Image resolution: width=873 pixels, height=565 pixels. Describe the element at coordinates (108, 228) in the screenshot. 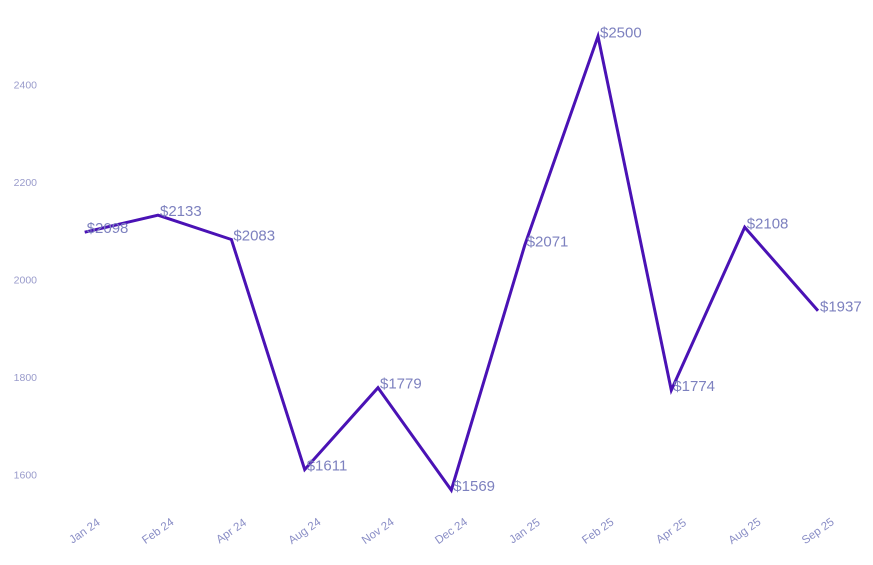

I see `data-point-label: $2098` at that location.